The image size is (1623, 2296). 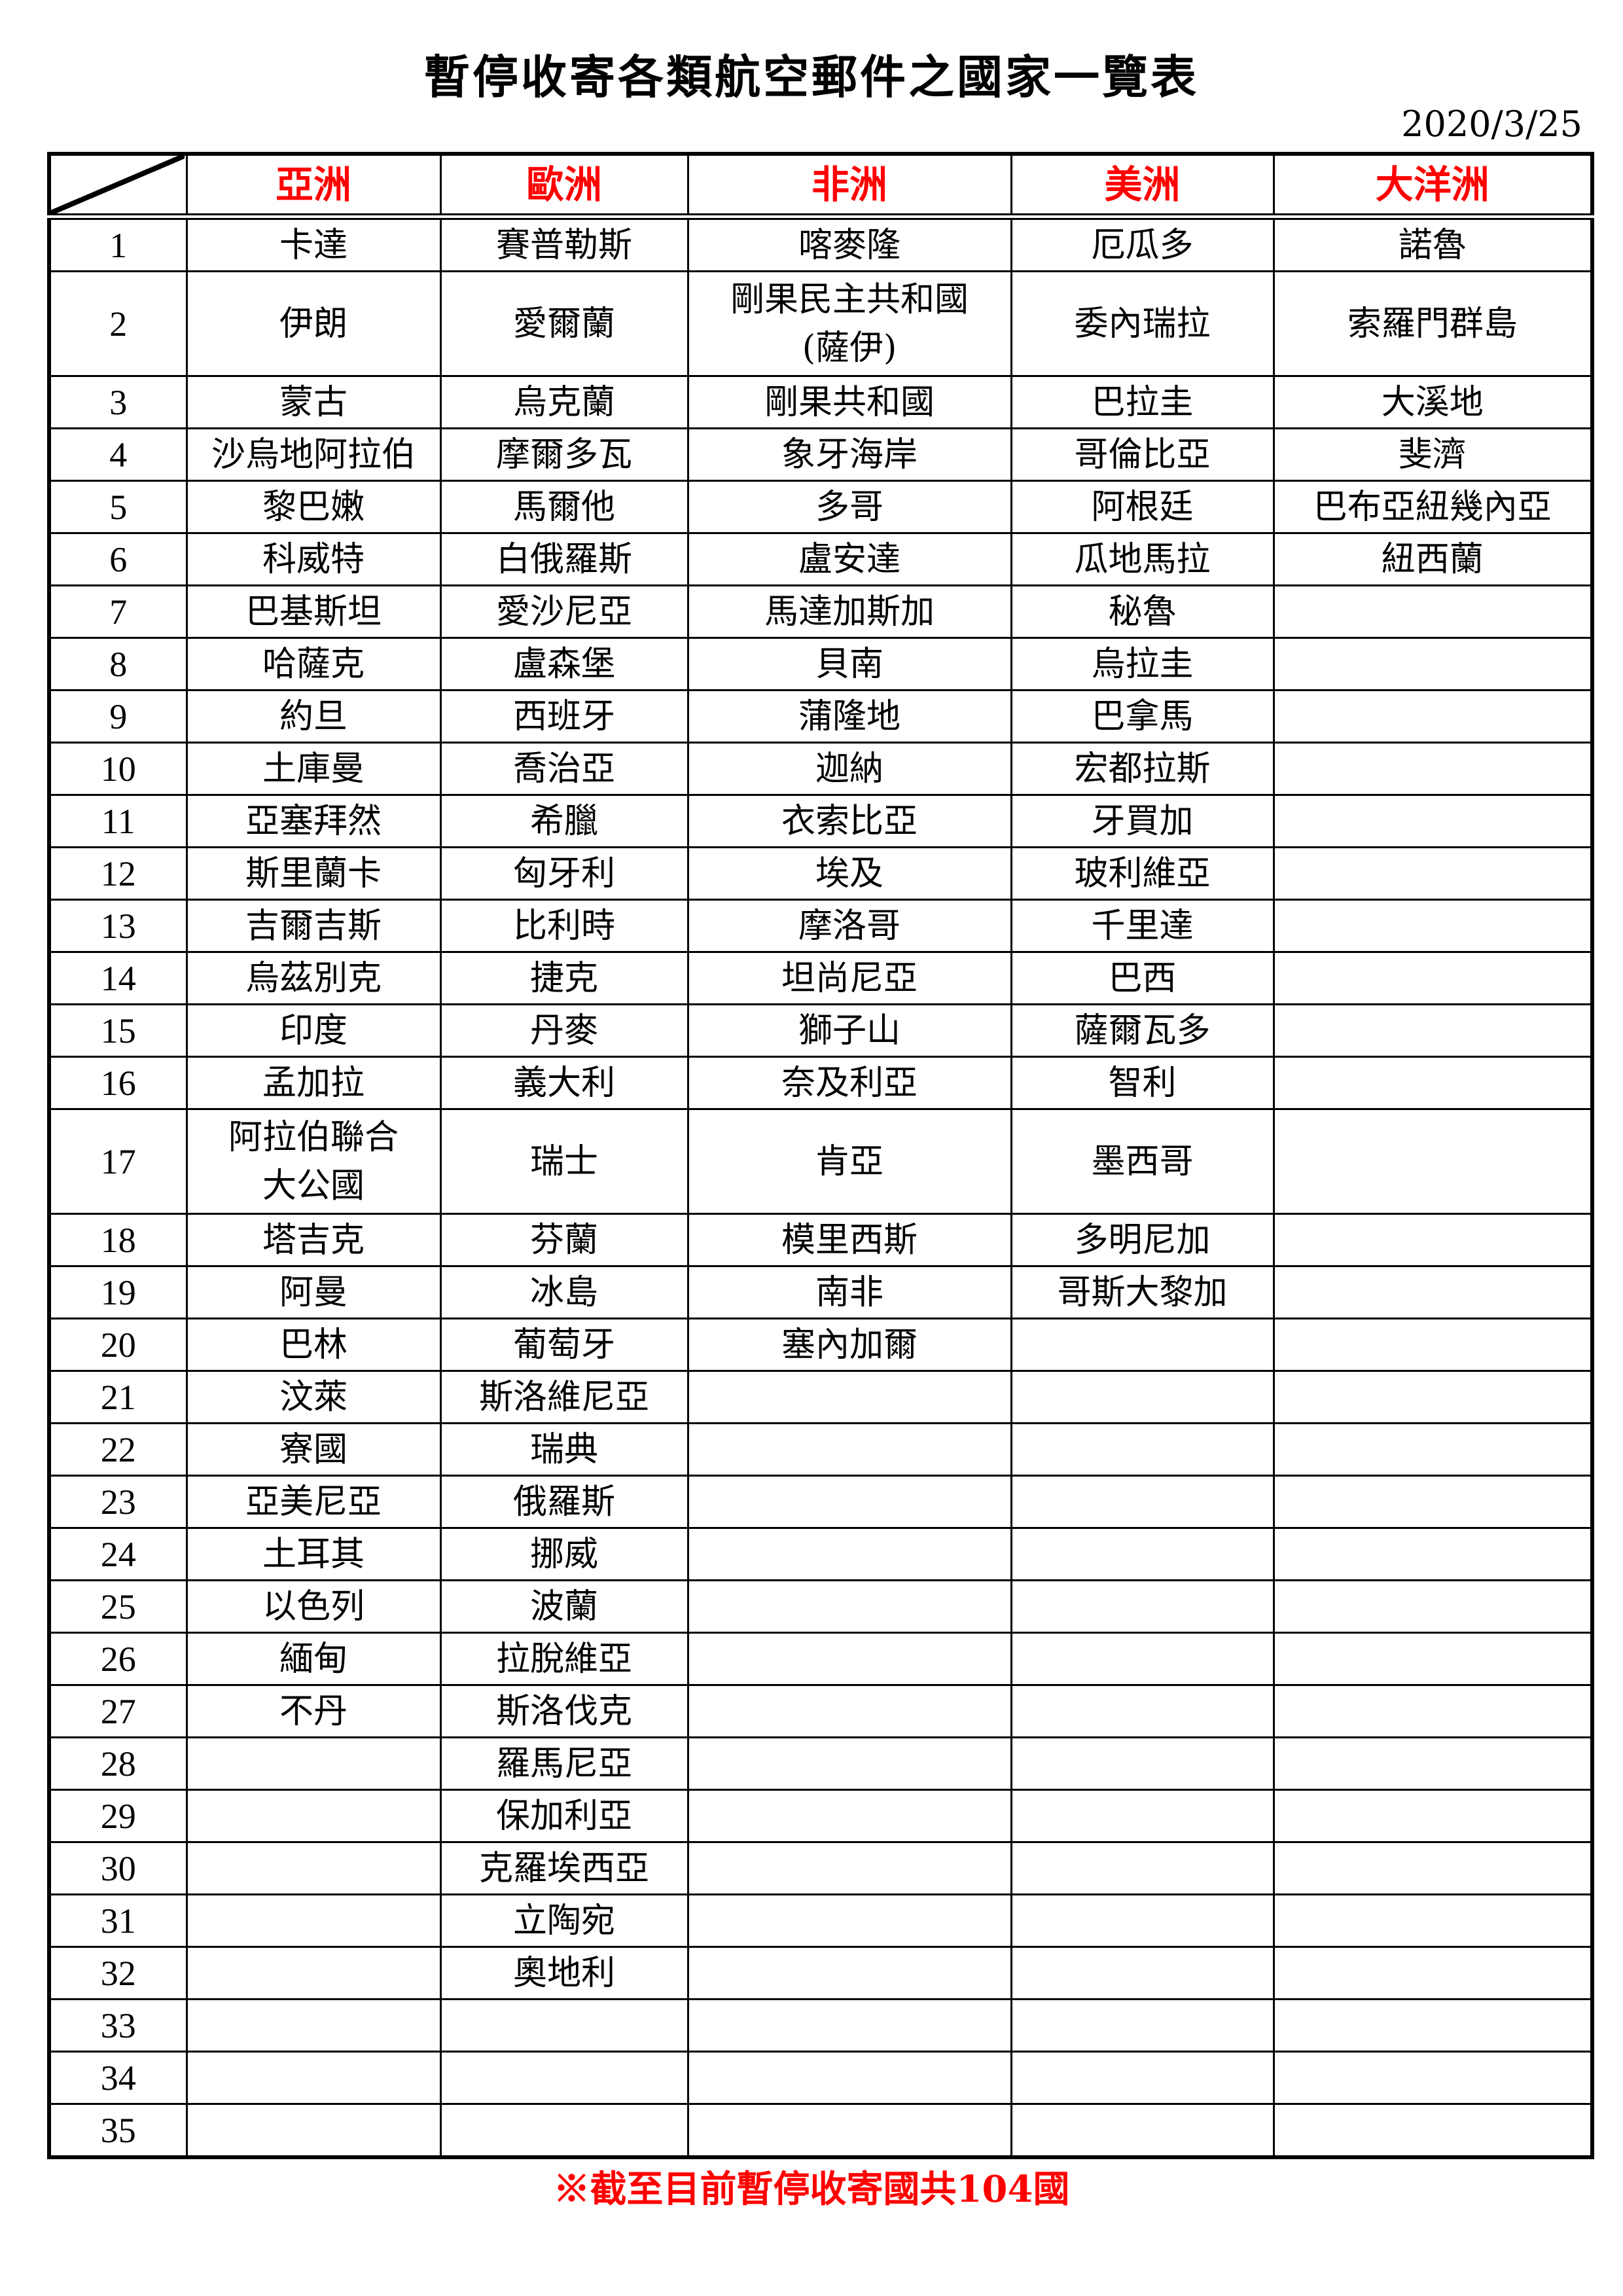 What do you see at coordinates (118, 926) in the screenshot?
I see `row-number: 13` at bounding box center [118, 926].